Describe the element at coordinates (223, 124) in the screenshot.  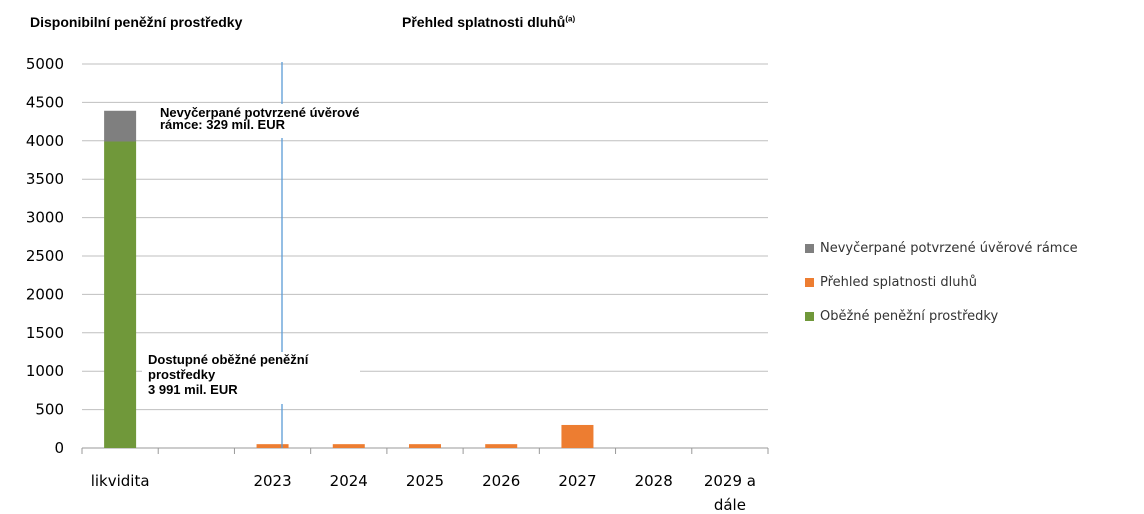
I see `annotation-credit-lines: rámce: 329 mil. EUR` at that location.